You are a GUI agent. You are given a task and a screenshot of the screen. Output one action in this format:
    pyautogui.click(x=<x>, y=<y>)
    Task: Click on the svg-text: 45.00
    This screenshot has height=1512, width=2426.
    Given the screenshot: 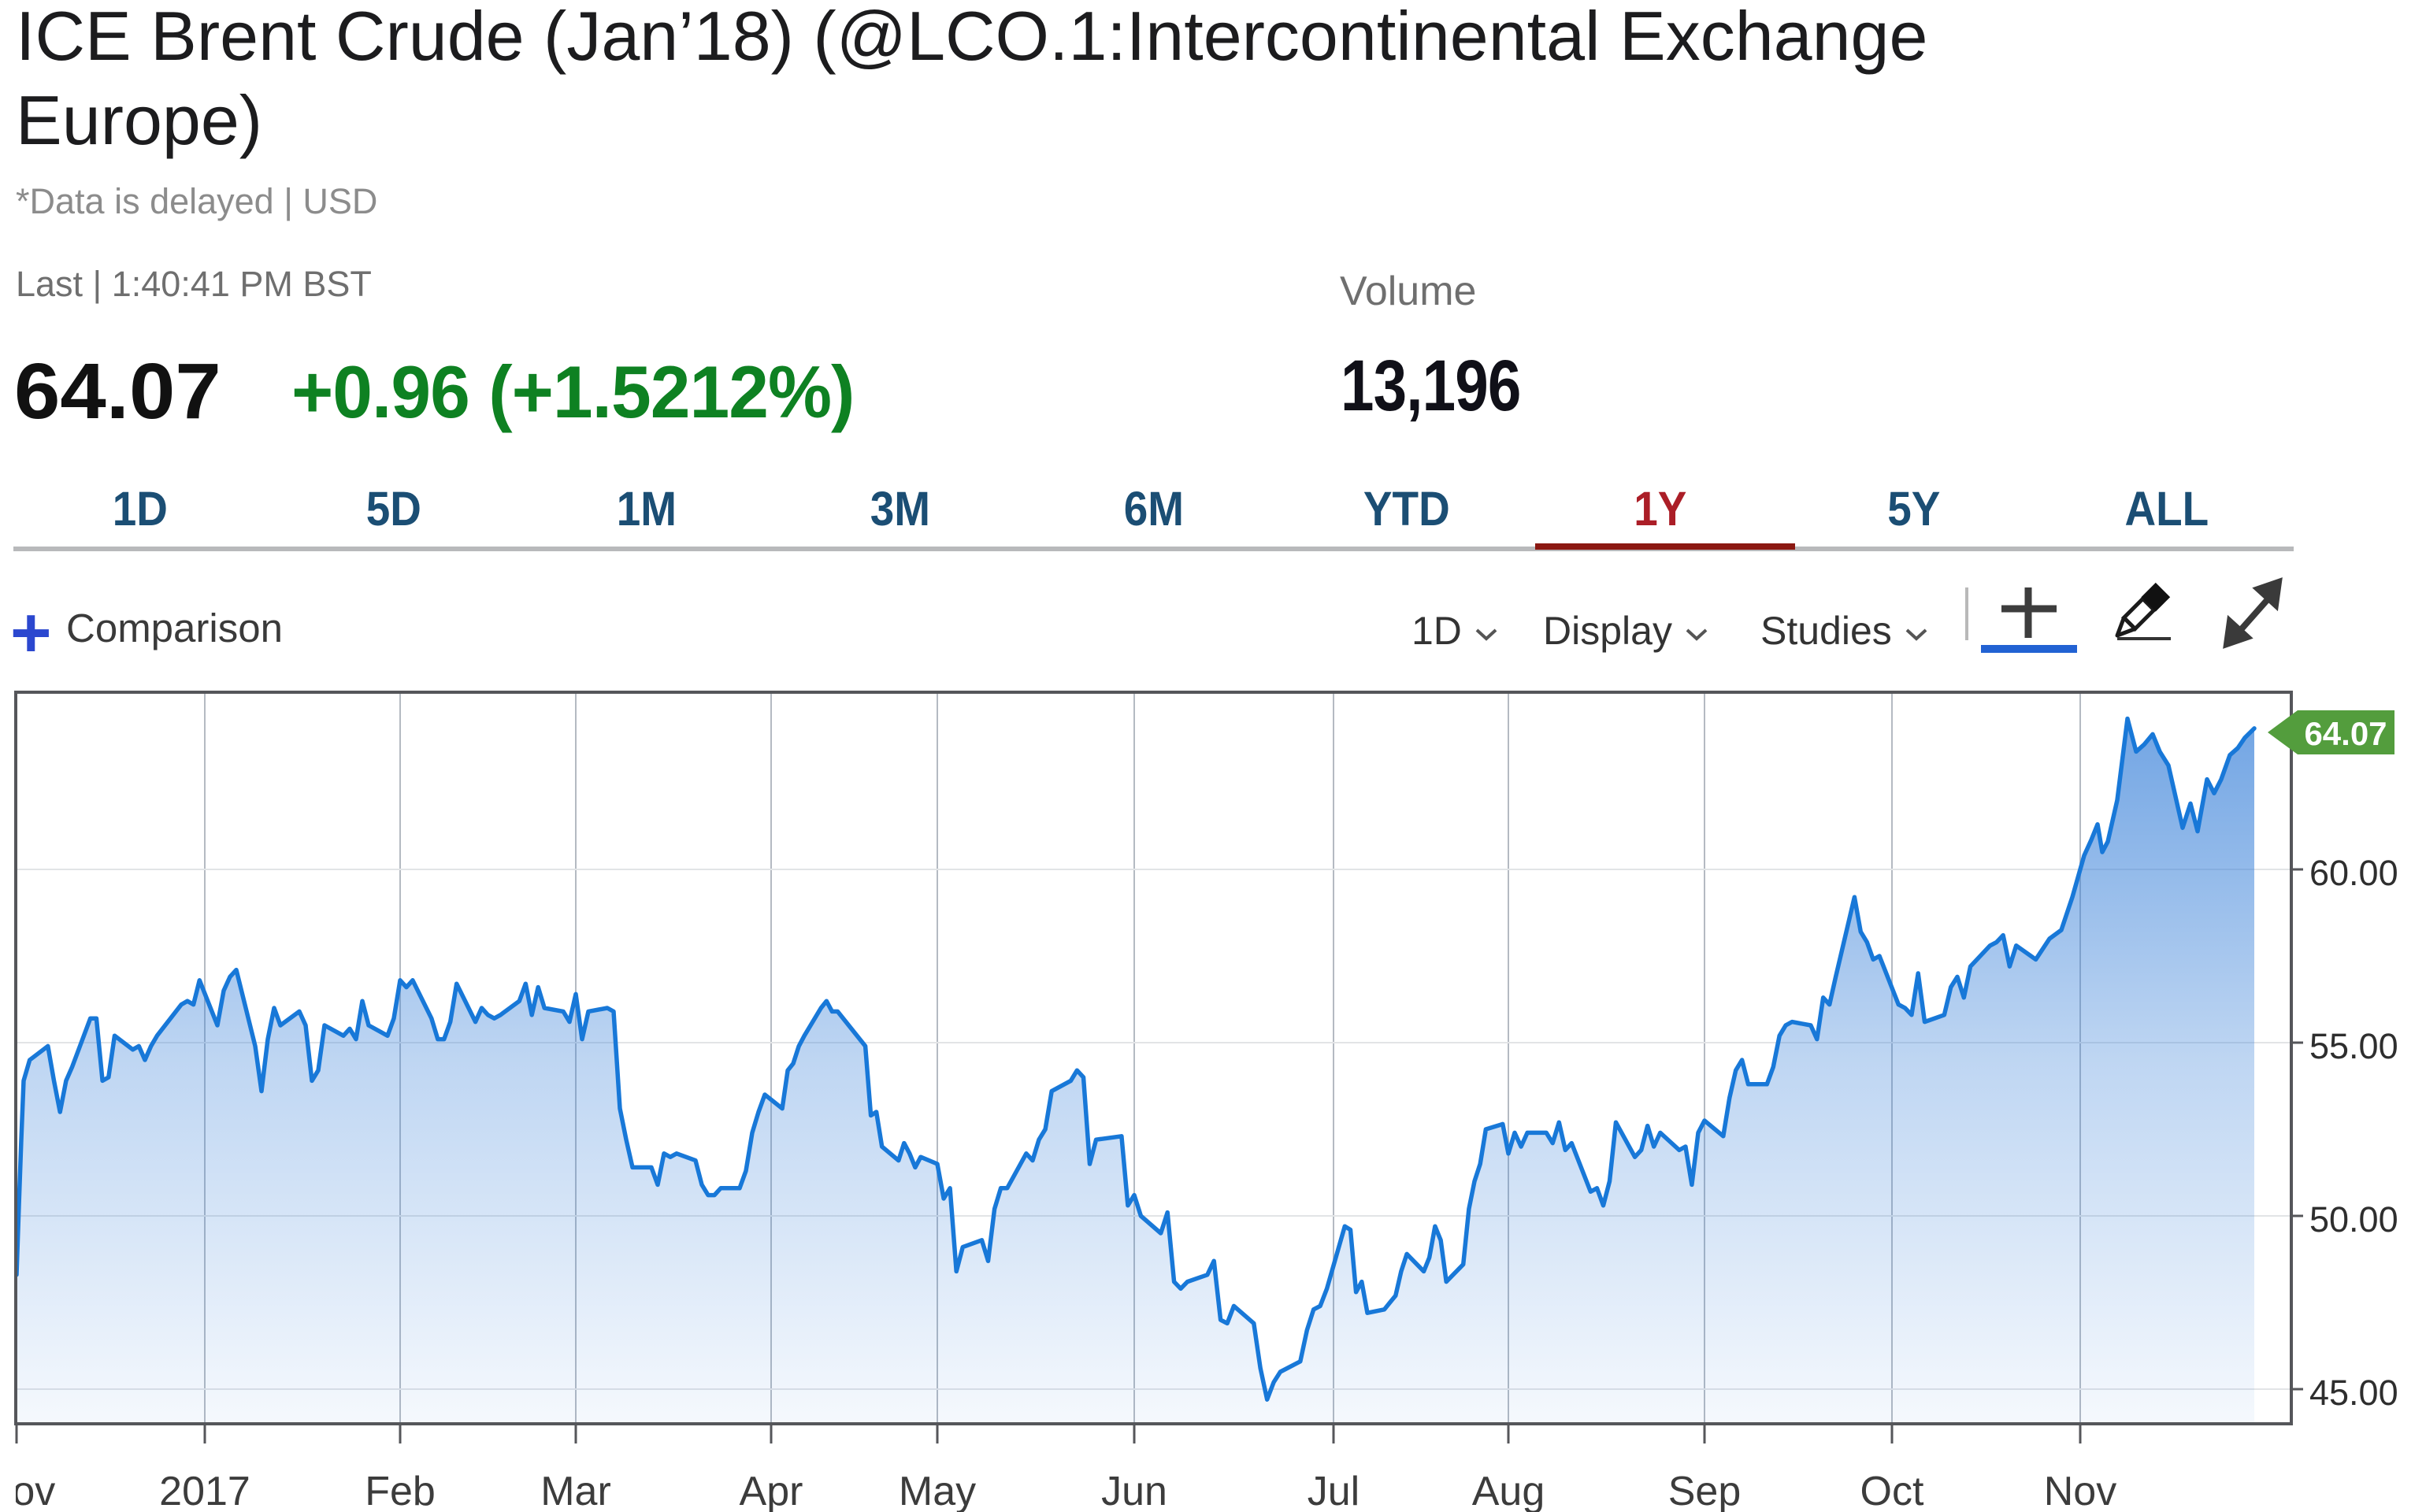 What is the action you would take?
    pyautogui.click(x=2353, y=1393)
    